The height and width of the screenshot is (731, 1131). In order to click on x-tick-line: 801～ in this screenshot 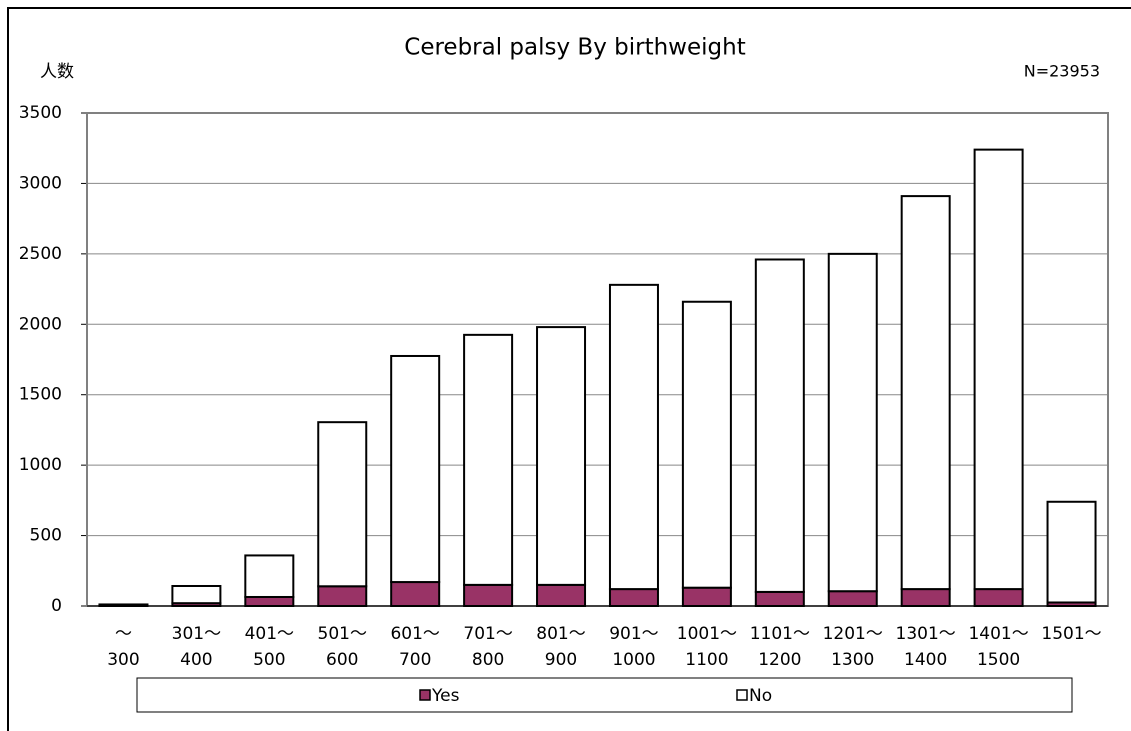, I will do `click(560, 634)`.